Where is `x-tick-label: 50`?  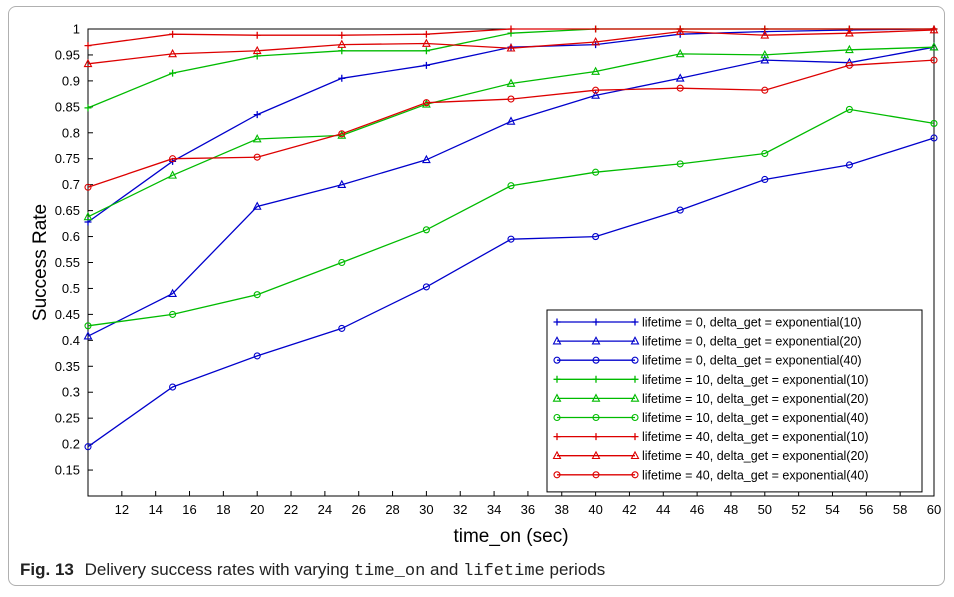 x-tick-label: 50 is located at coordinates (765, 509).